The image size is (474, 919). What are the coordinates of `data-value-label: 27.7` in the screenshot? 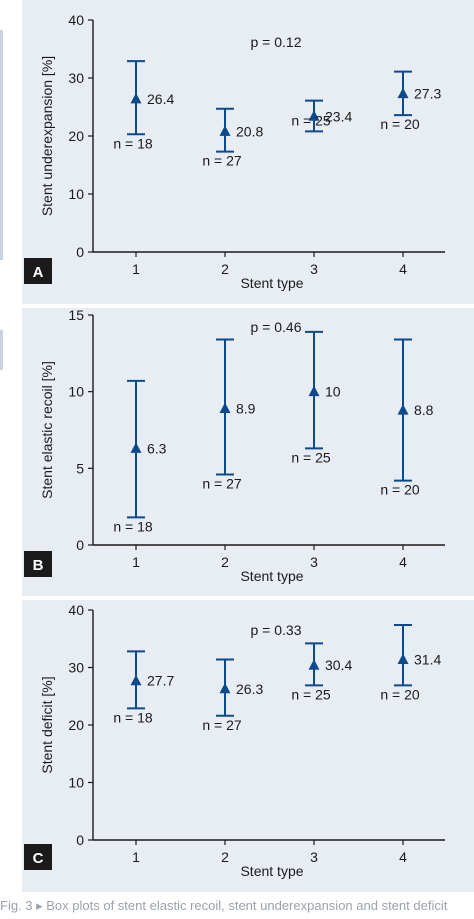 It's located at (160, 681).